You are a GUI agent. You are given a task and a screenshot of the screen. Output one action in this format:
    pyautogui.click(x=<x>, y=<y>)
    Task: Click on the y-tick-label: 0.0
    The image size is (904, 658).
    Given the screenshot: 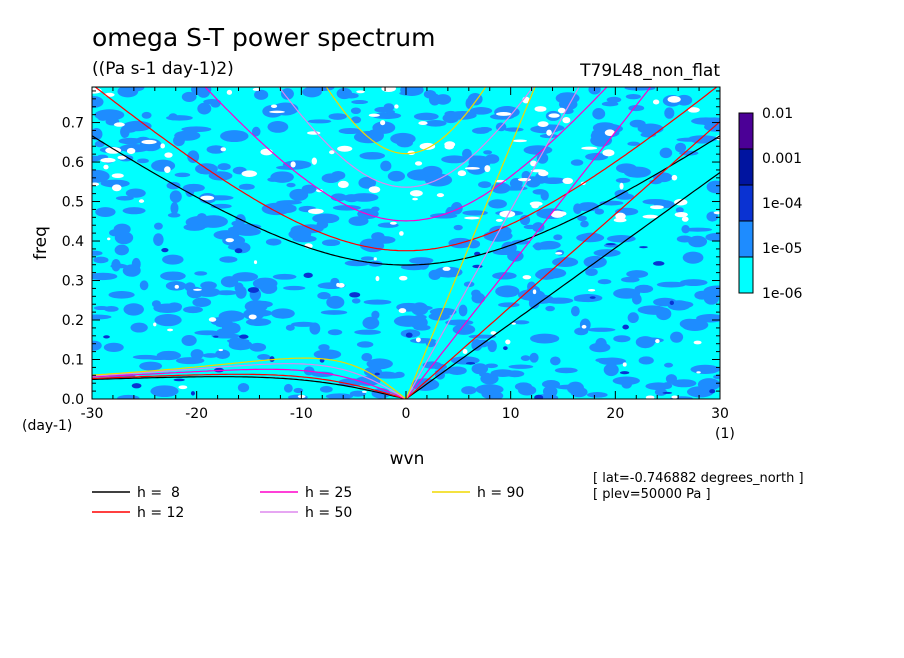 What is the action you would take?
    pyautogui.click(x=73, y=400)
    